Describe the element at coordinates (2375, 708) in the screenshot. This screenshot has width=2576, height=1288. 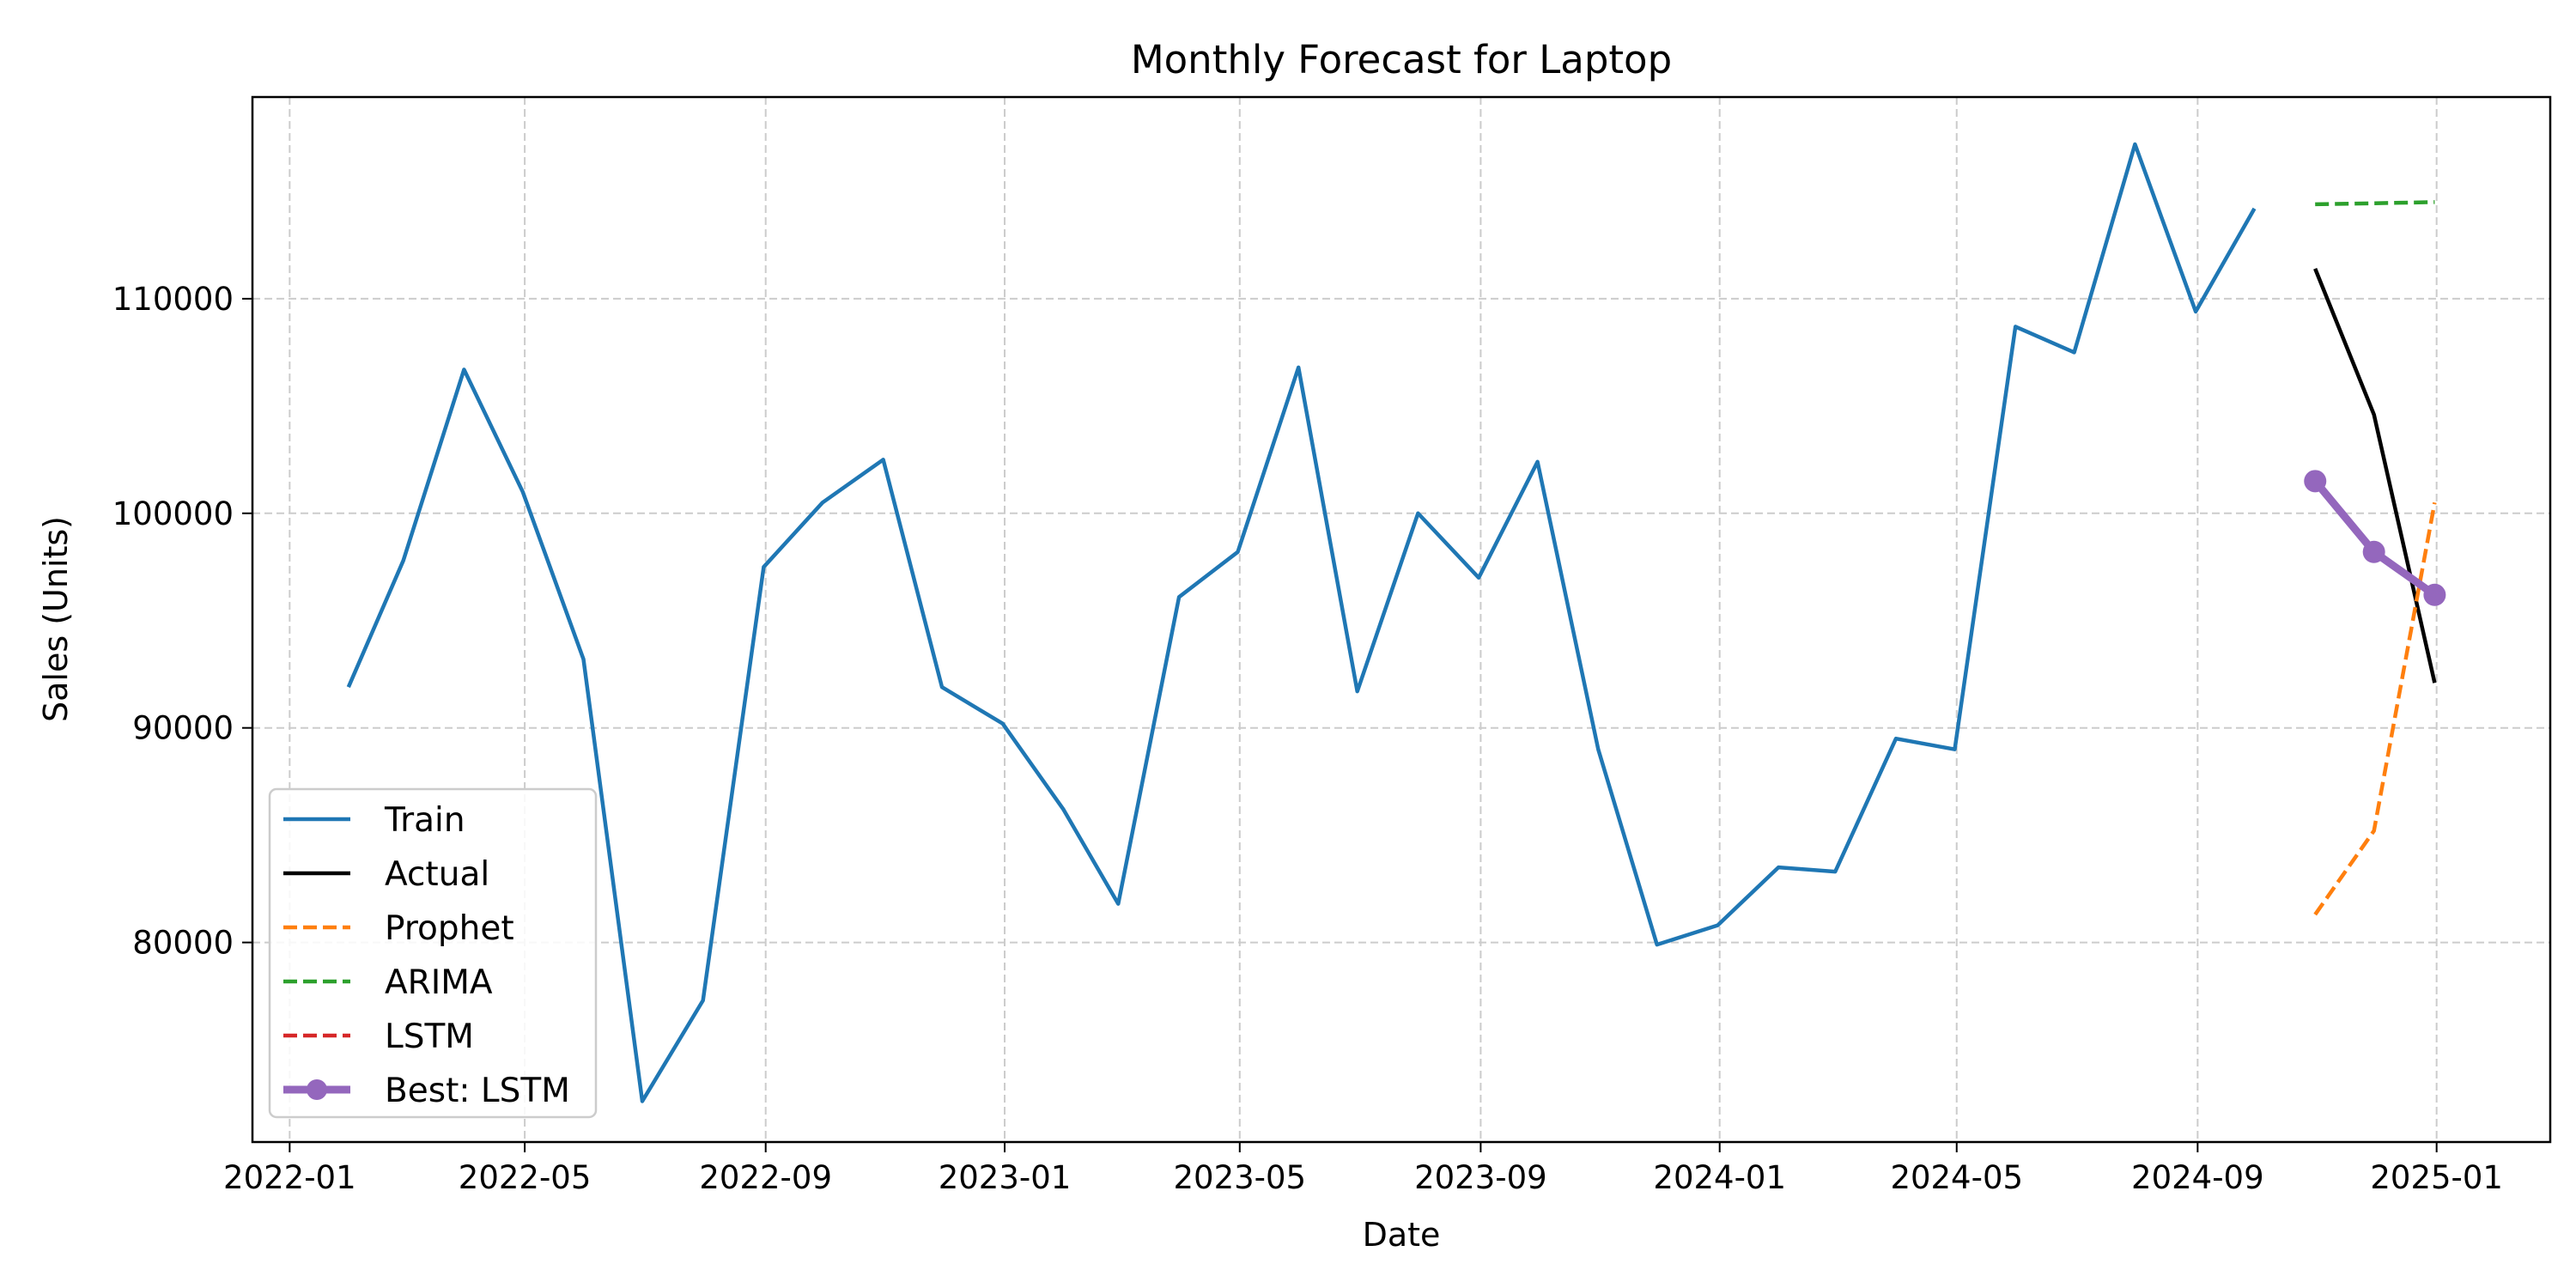
I see `series-line-prophet` at that location.